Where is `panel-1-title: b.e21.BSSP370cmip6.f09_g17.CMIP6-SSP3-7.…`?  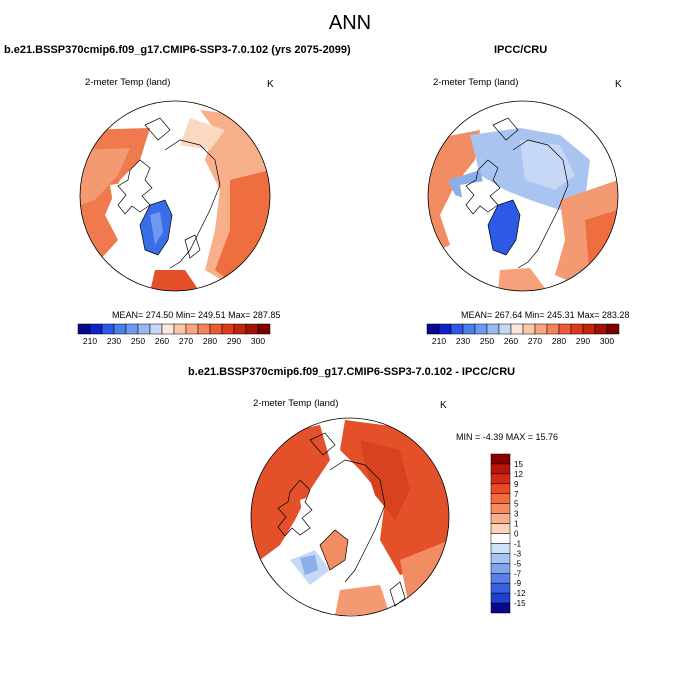
panel-1-title: b.e21.BSSP370cmip6.f09_g17.CMIP6-SSP3-7.… is located at coordinates (177, 50).